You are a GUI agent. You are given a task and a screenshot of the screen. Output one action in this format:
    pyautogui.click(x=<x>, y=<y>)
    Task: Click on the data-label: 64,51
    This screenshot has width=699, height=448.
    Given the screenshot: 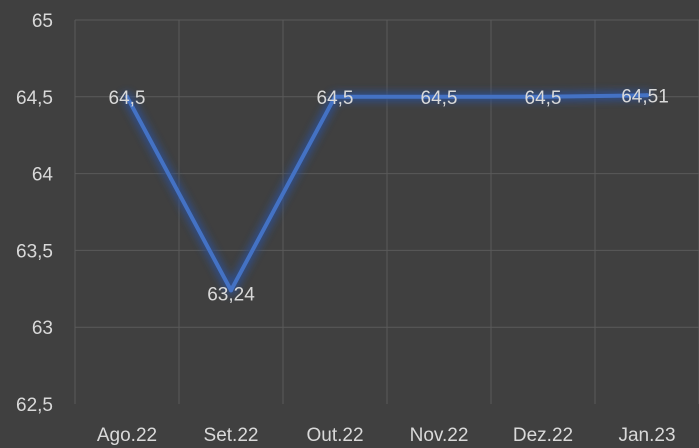 What is the action you would take?
    pyautogui.click(x=645, y=96)
    